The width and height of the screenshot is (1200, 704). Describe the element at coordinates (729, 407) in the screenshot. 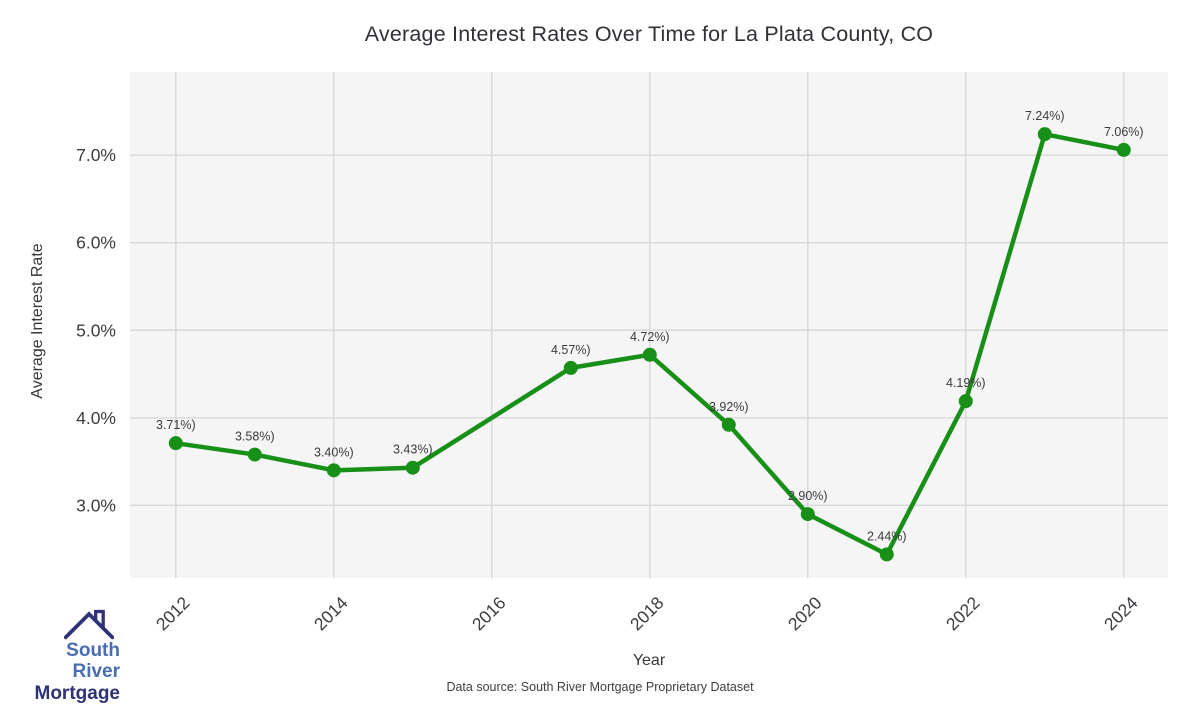

I see `data-point-label: 3.92%)` at that location.